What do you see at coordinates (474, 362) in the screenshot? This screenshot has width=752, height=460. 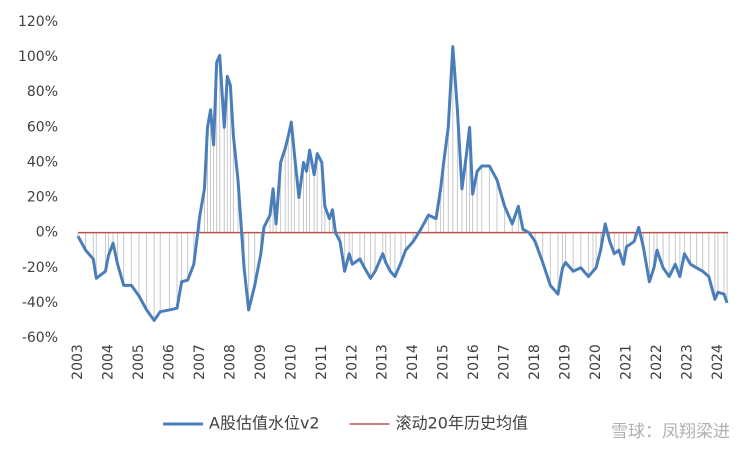 I see `x-tick-label: 2016` at bounding box center [474, 362].